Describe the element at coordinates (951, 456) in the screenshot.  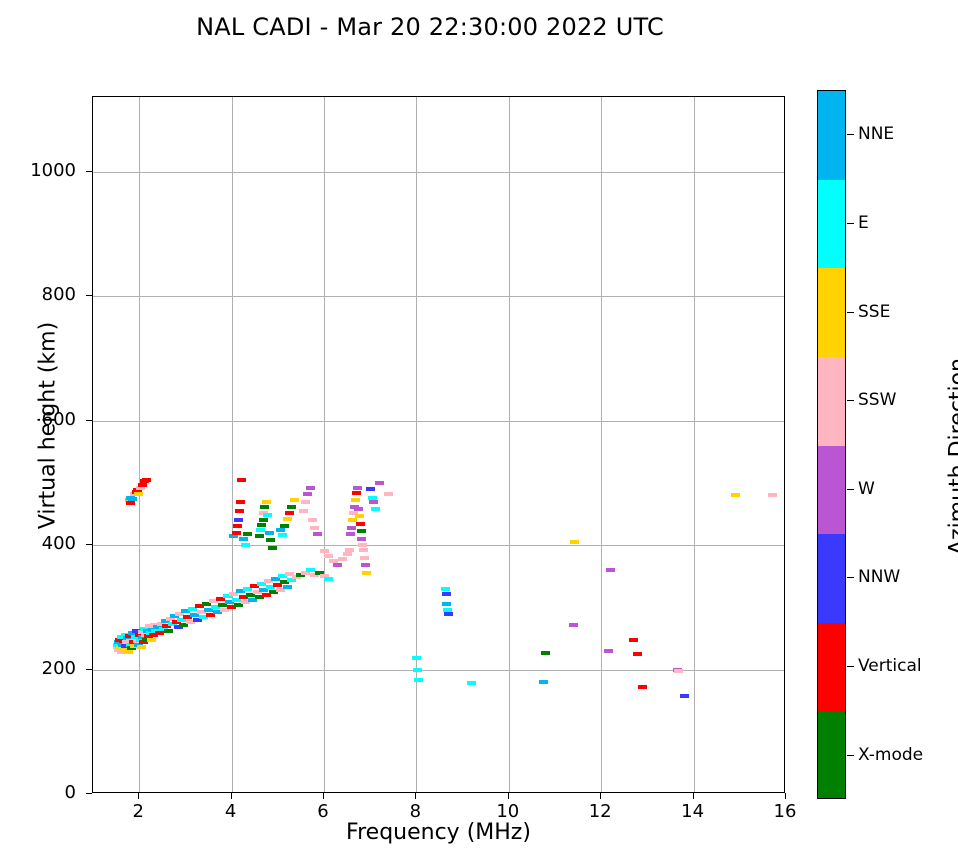
I see `colorbar-label: Azimuth Direction` at that location.